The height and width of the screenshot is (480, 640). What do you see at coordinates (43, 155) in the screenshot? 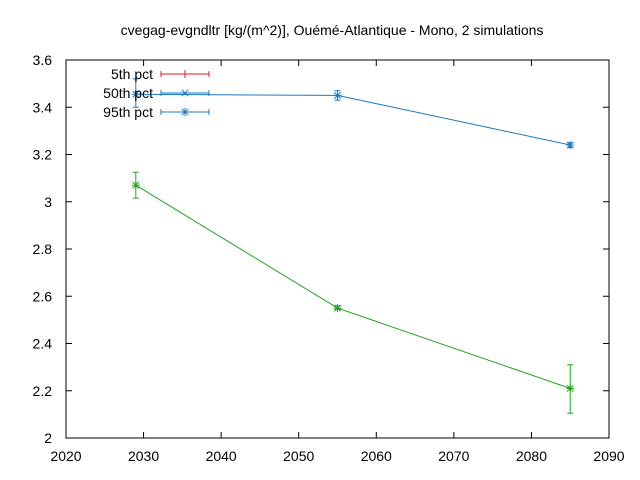
I see `y-tick-label: 3.2` at bounding box center [43, 155].